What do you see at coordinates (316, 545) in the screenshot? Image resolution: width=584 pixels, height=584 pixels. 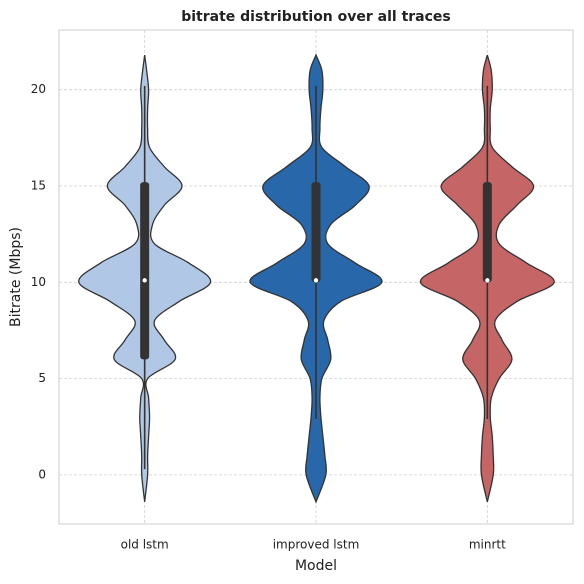 I see `x-tick-label: improved lstm` at bounding box center [316, 545].